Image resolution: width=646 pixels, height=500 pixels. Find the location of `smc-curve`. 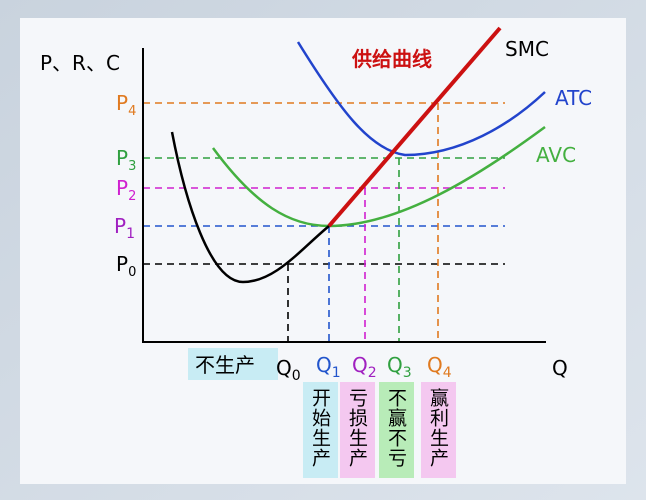

smc-curve is located at coordinates (250, 207).